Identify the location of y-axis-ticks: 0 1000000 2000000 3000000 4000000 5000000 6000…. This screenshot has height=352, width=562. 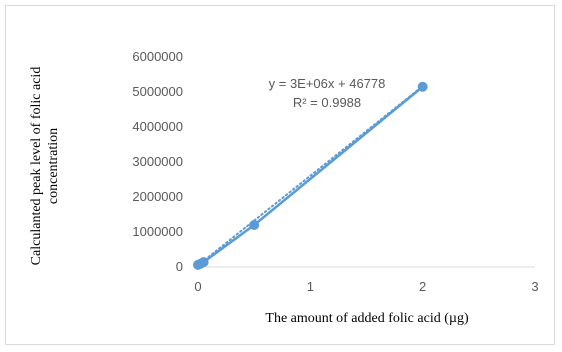
(157, 161).